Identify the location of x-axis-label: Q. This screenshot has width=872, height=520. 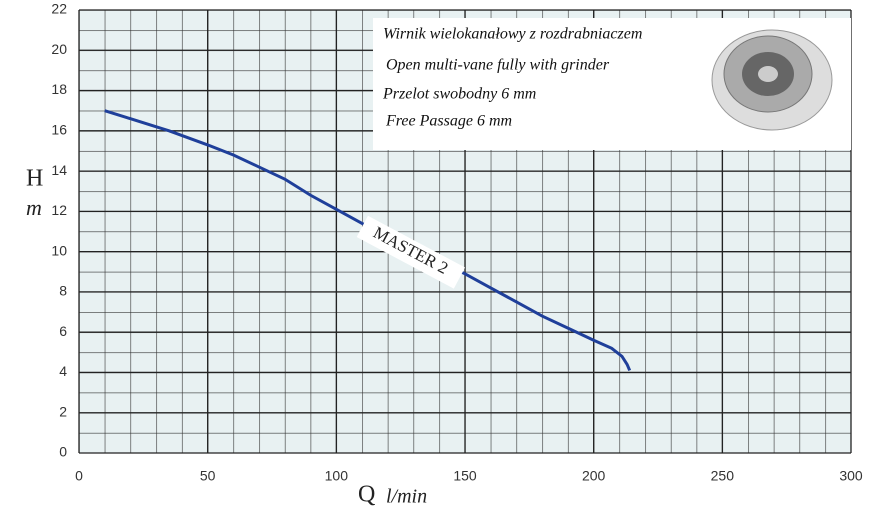
(366, 495).